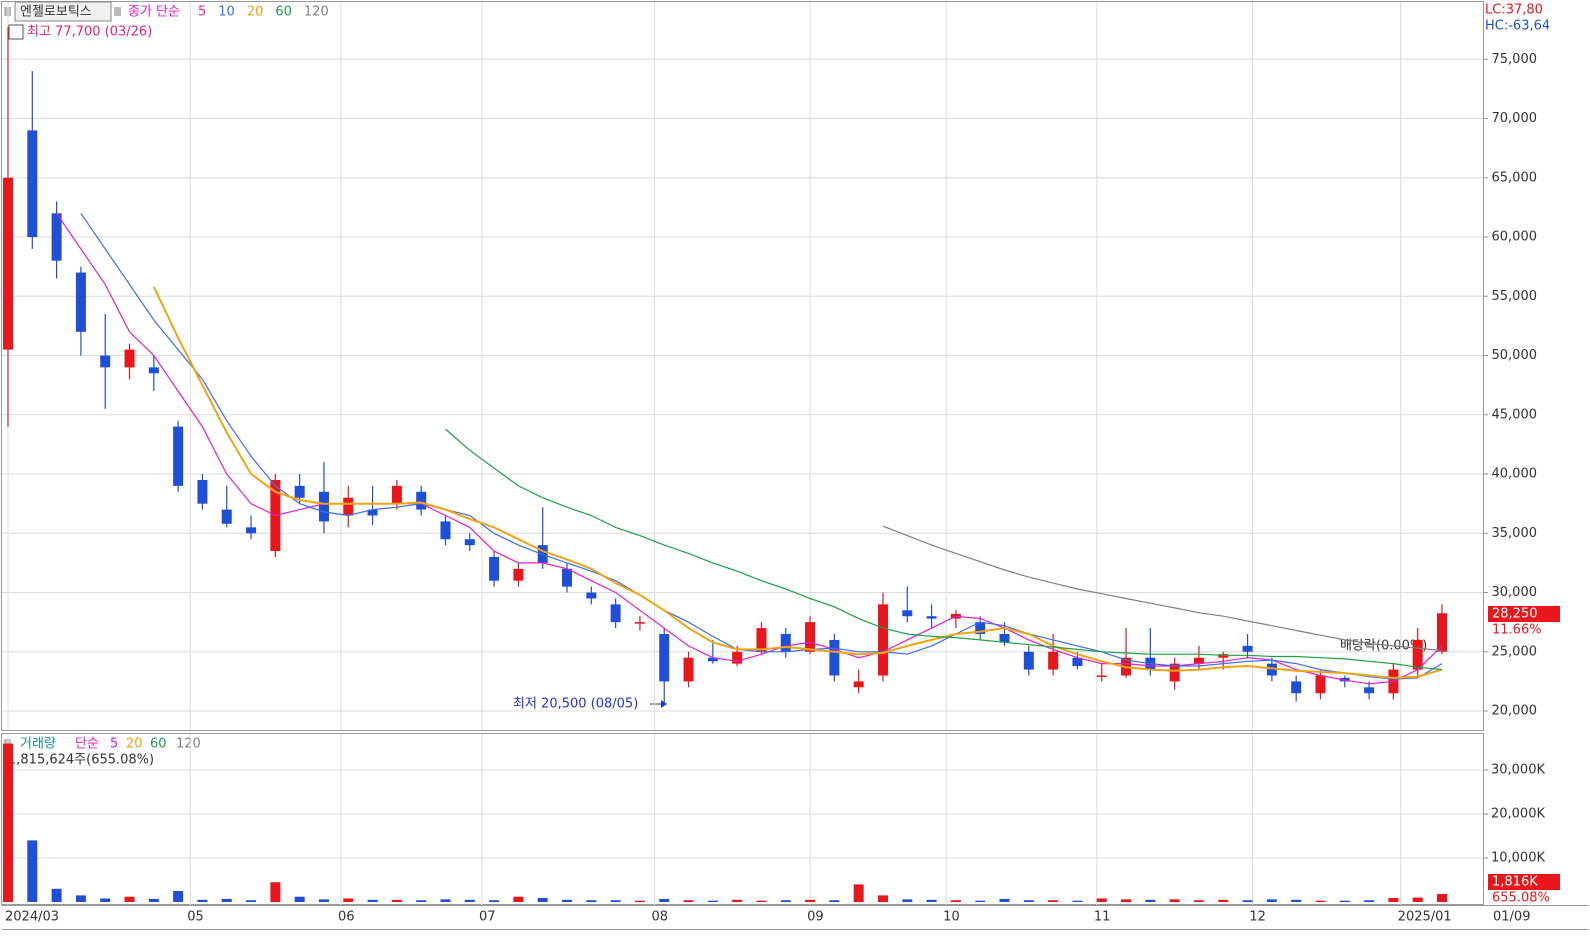  I want to click on last-volume-box, so click(1524, 882).